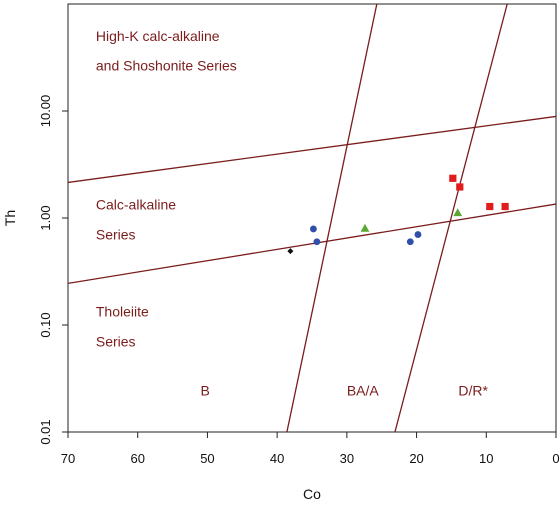  Describe the element at coordinates (45, 111) in the screenshot. I see `y-tick-label: 10.00` at that location.